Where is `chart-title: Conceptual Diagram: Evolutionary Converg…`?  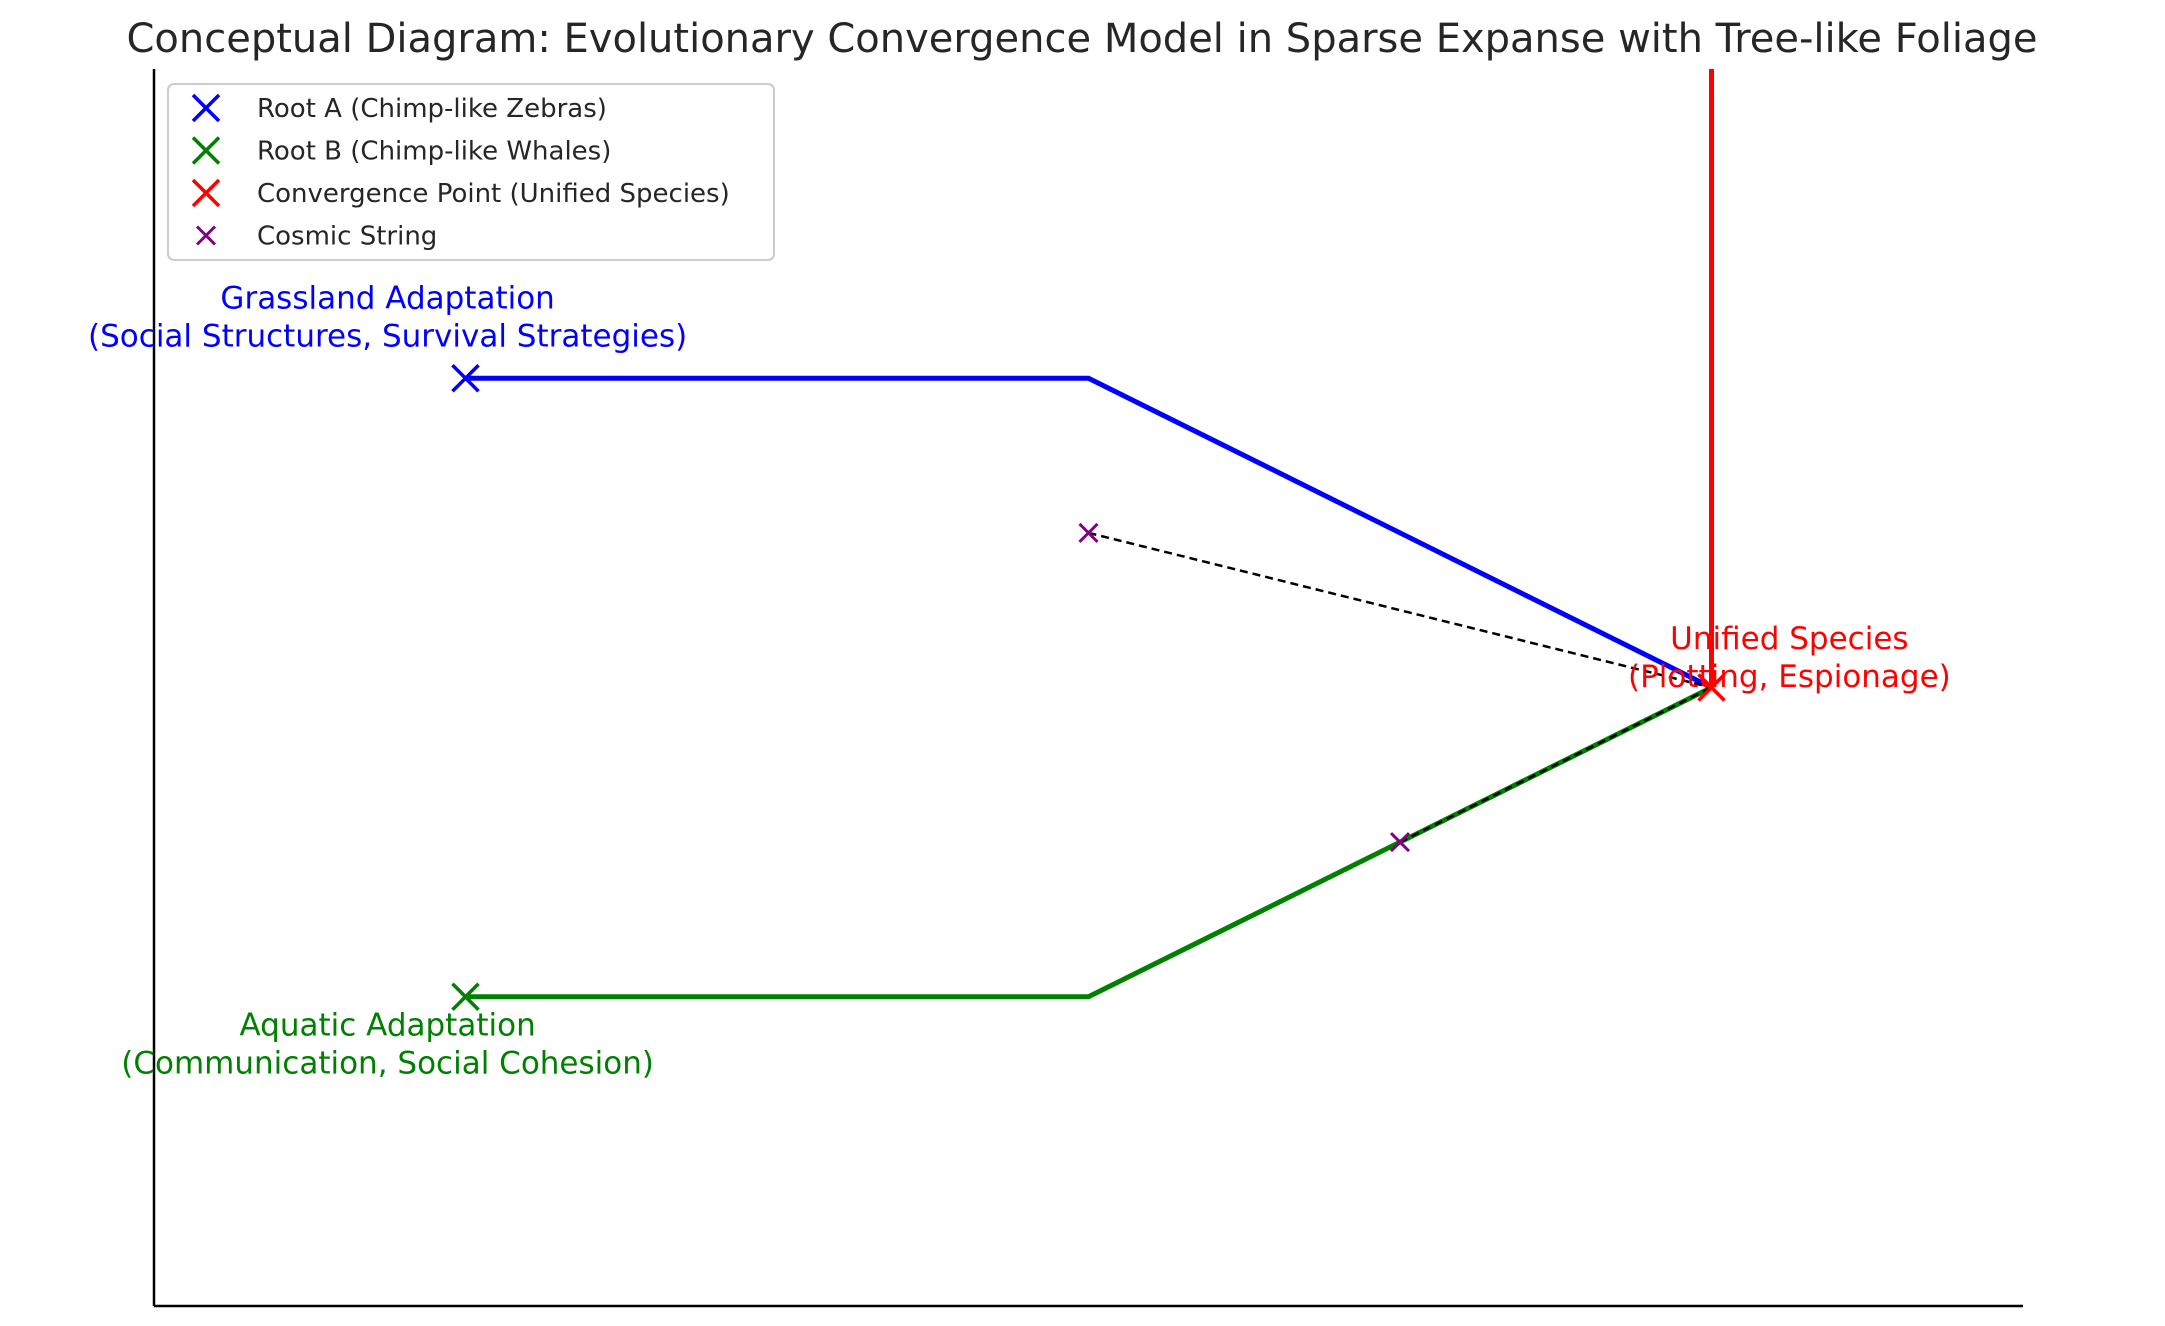 chart-title: Conceptual Diagram: Evolutionary Converg… is located at coordinates (1081, 39).